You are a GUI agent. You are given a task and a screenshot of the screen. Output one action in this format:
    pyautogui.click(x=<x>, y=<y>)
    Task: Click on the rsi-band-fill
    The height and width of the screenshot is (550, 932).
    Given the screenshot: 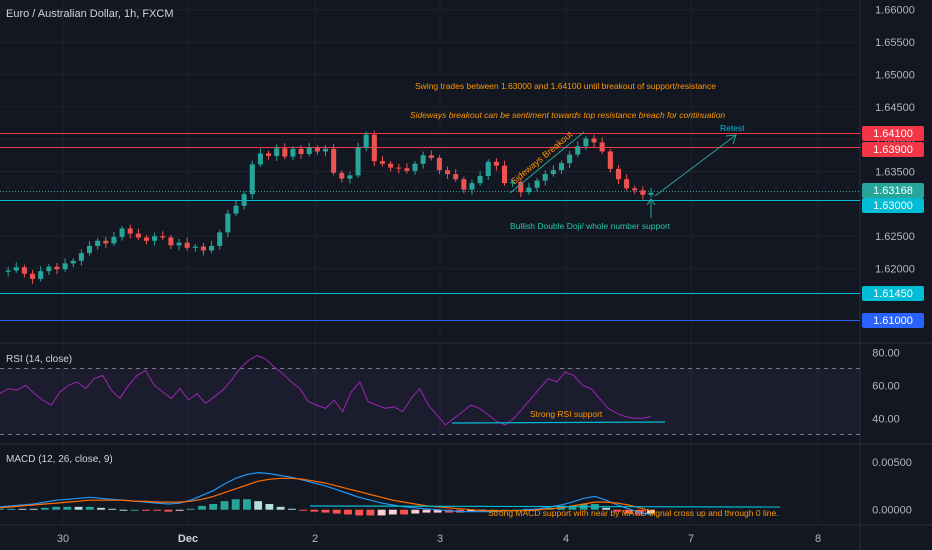 What is the action you would take?
    pyautogui.click(x=430, y=401)
    